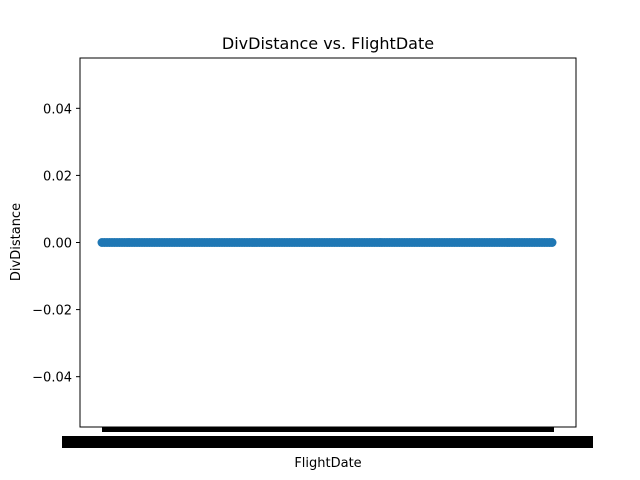  I want to click on data-points, so click(327, 242).